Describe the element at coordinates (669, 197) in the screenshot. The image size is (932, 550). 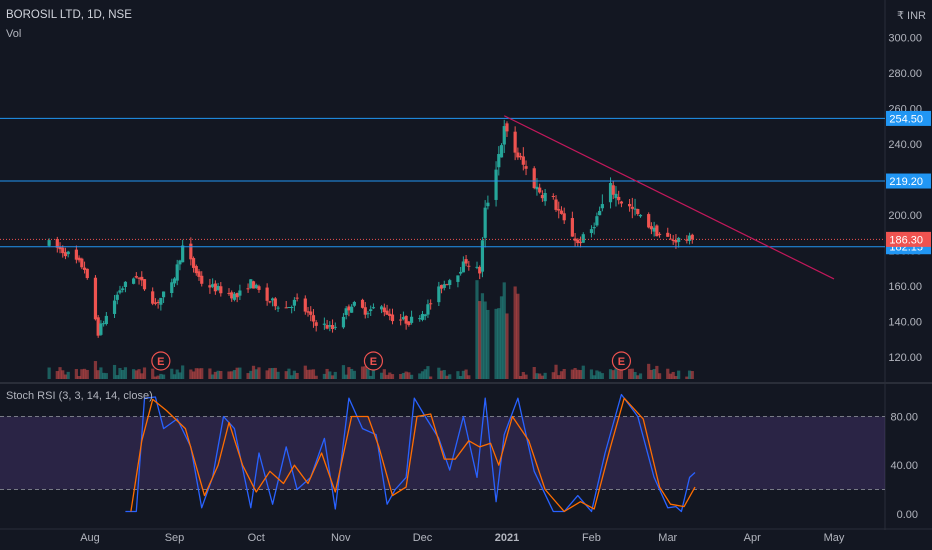
I see `trend-line` at that location.